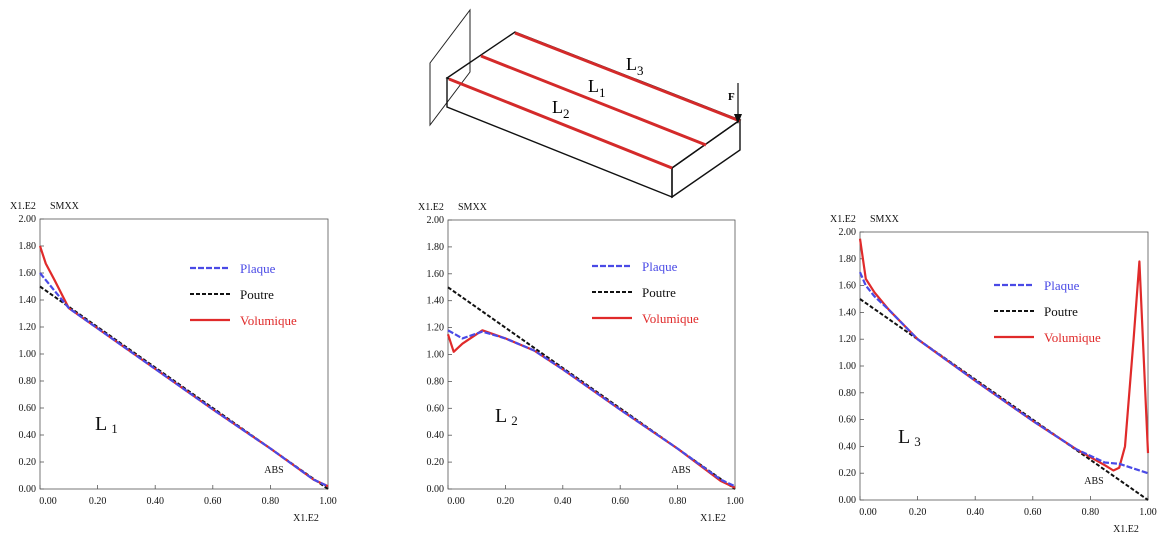  What do you see at coordinates (631, 64) in the screenshot?
I see `diagram-label-l3-main: L` at bounding box center [631, 64].